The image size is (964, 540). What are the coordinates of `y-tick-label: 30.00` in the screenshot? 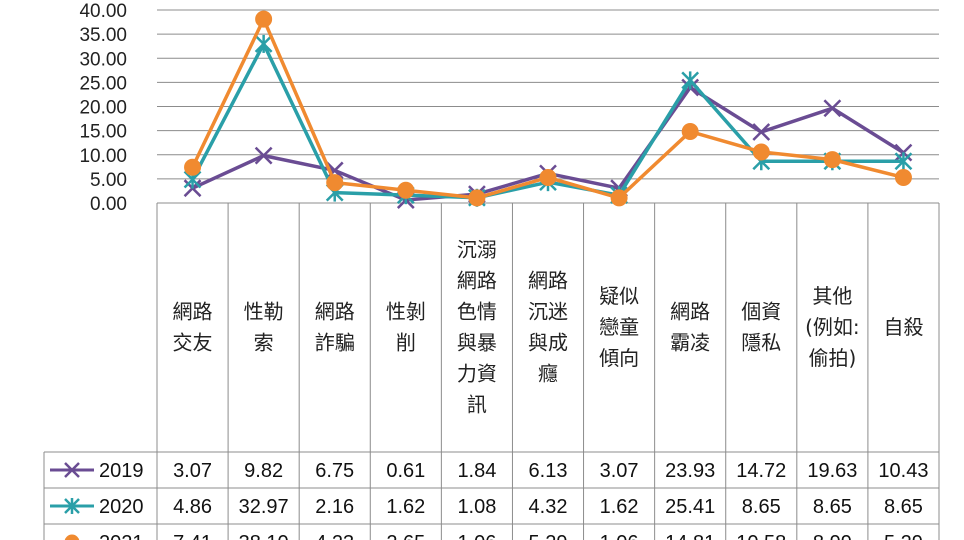 It's located at (103, 59).